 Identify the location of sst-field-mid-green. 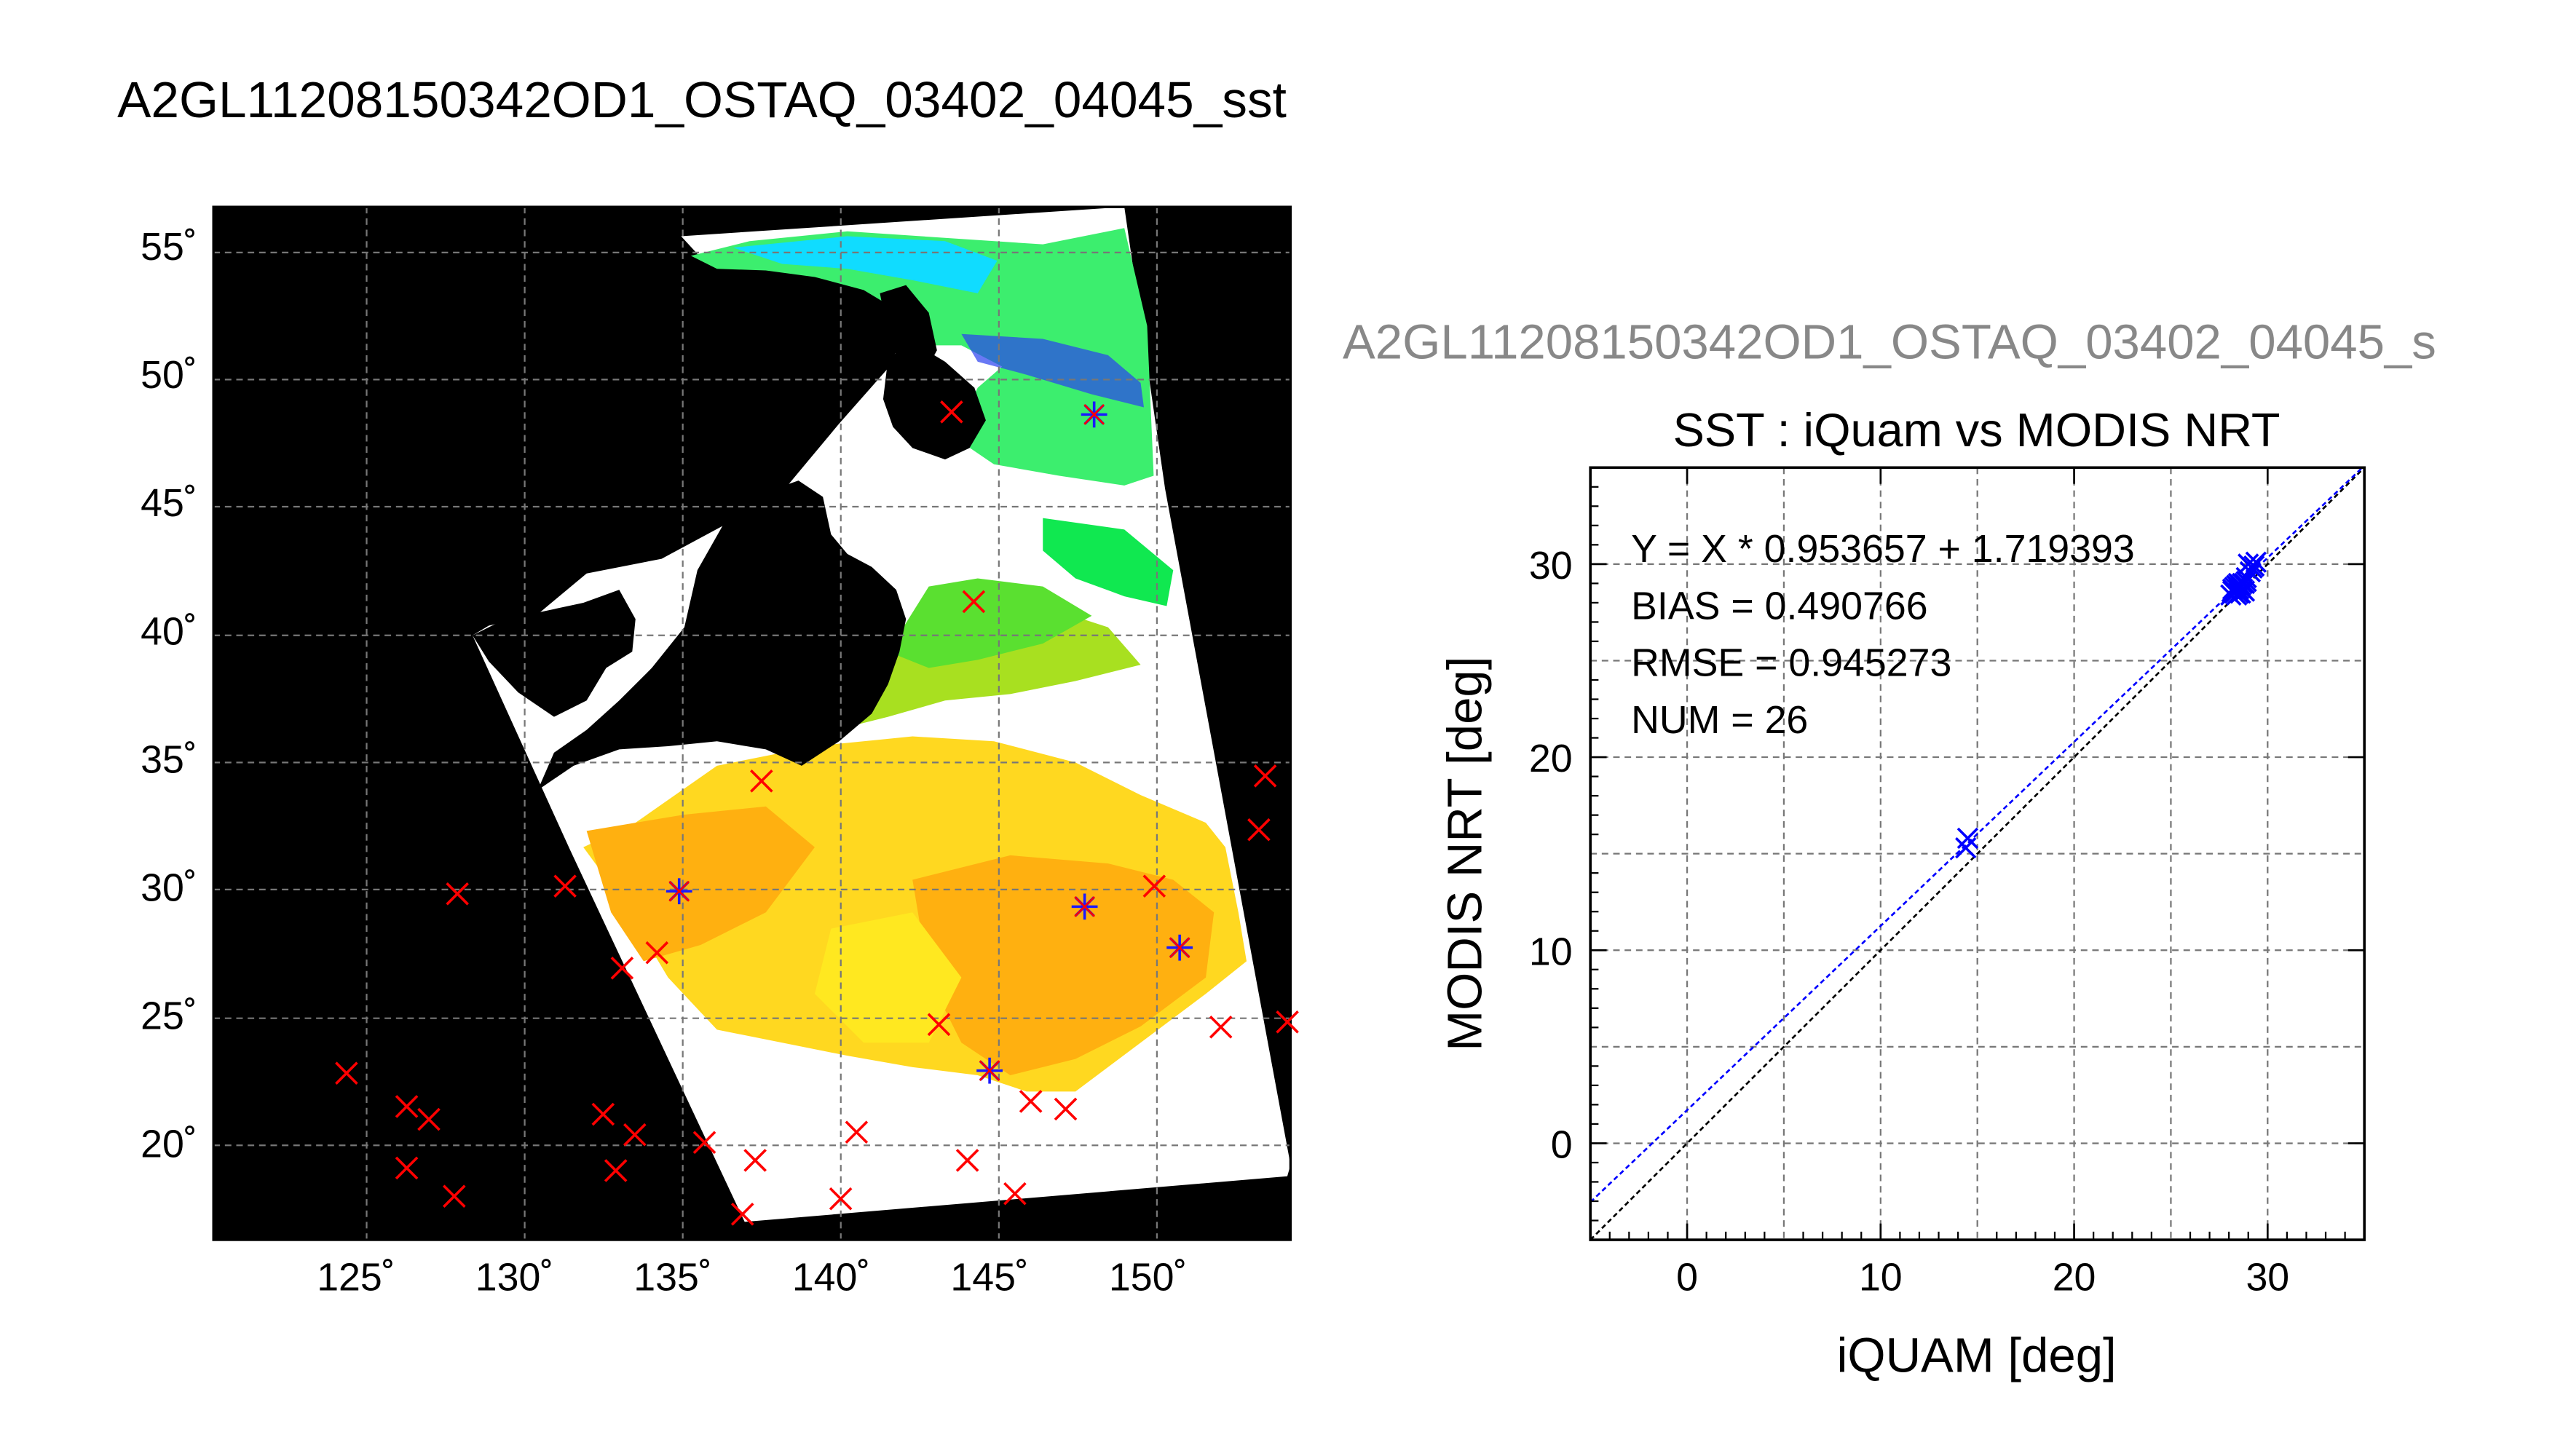
(990, 623).